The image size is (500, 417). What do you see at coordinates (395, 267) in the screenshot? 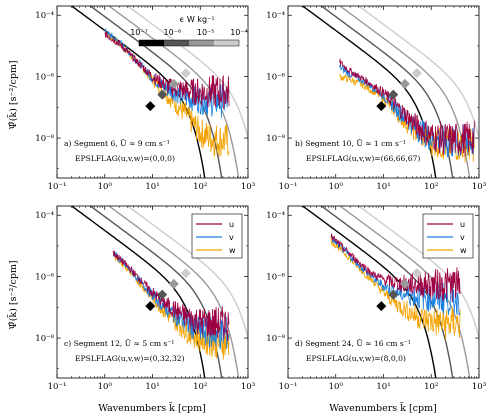
I see `series-u-d` at bounding box center [395, 267].